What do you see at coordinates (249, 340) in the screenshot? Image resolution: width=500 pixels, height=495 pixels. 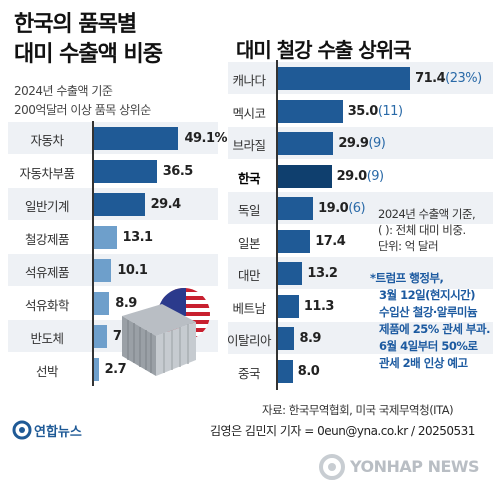 I see `category-label: 이탈리아` at bounding box center [249, 340].